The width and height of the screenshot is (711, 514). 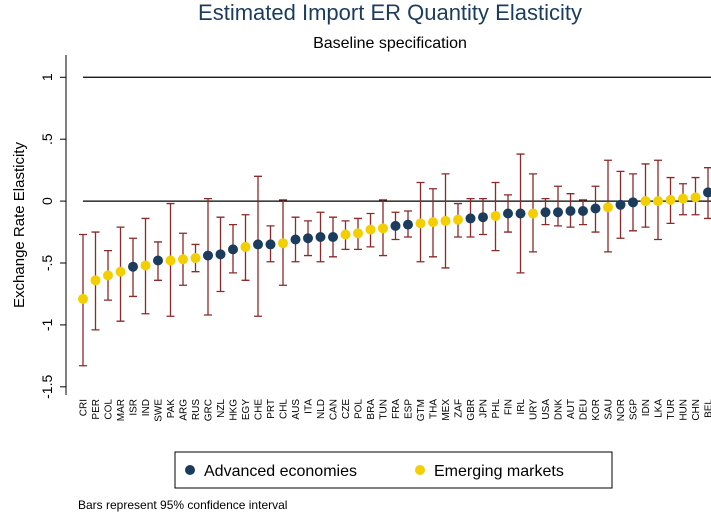 What do you see at coordinates (284, 409) in the screenshot?
I see `x-tick-label: CHL` at bounding box center [284, 409].